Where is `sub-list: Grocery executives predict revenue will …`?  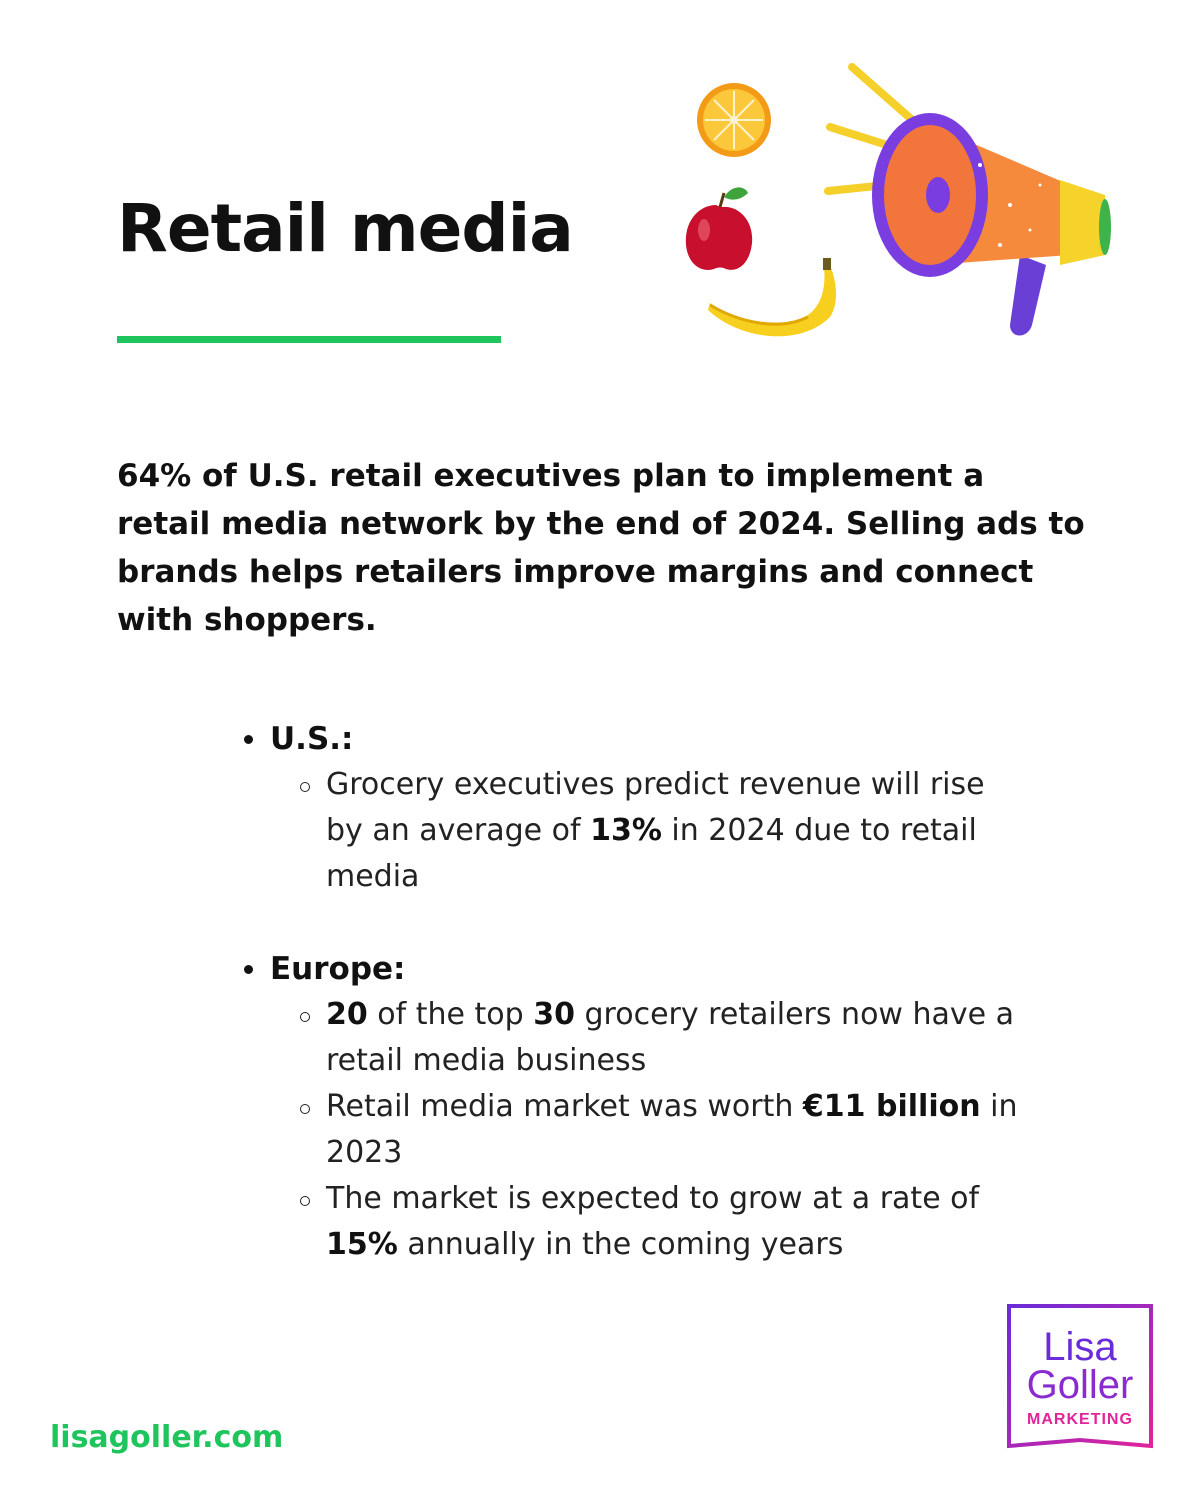
sub-list: Grocery executives predict revenue will … is located at coordinates (630, 831).